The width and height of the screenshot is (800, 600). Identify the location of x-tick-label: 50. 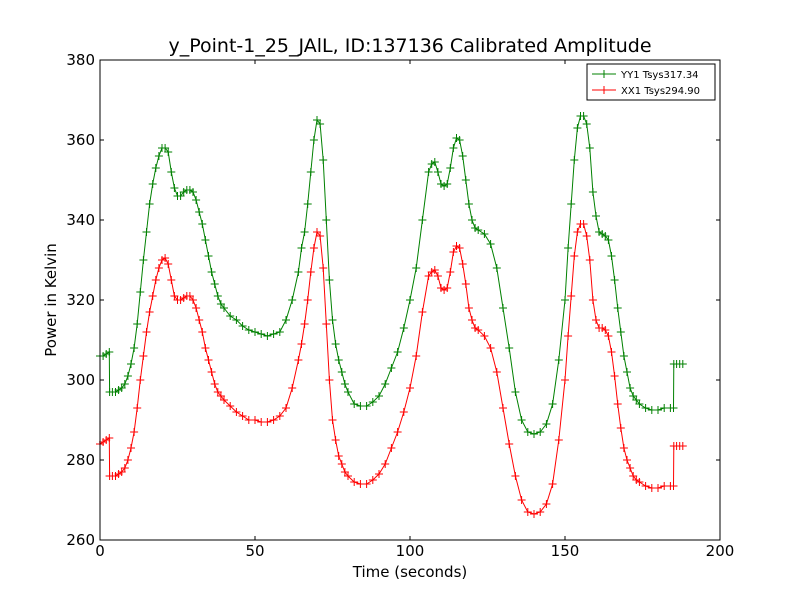
(254, 551).